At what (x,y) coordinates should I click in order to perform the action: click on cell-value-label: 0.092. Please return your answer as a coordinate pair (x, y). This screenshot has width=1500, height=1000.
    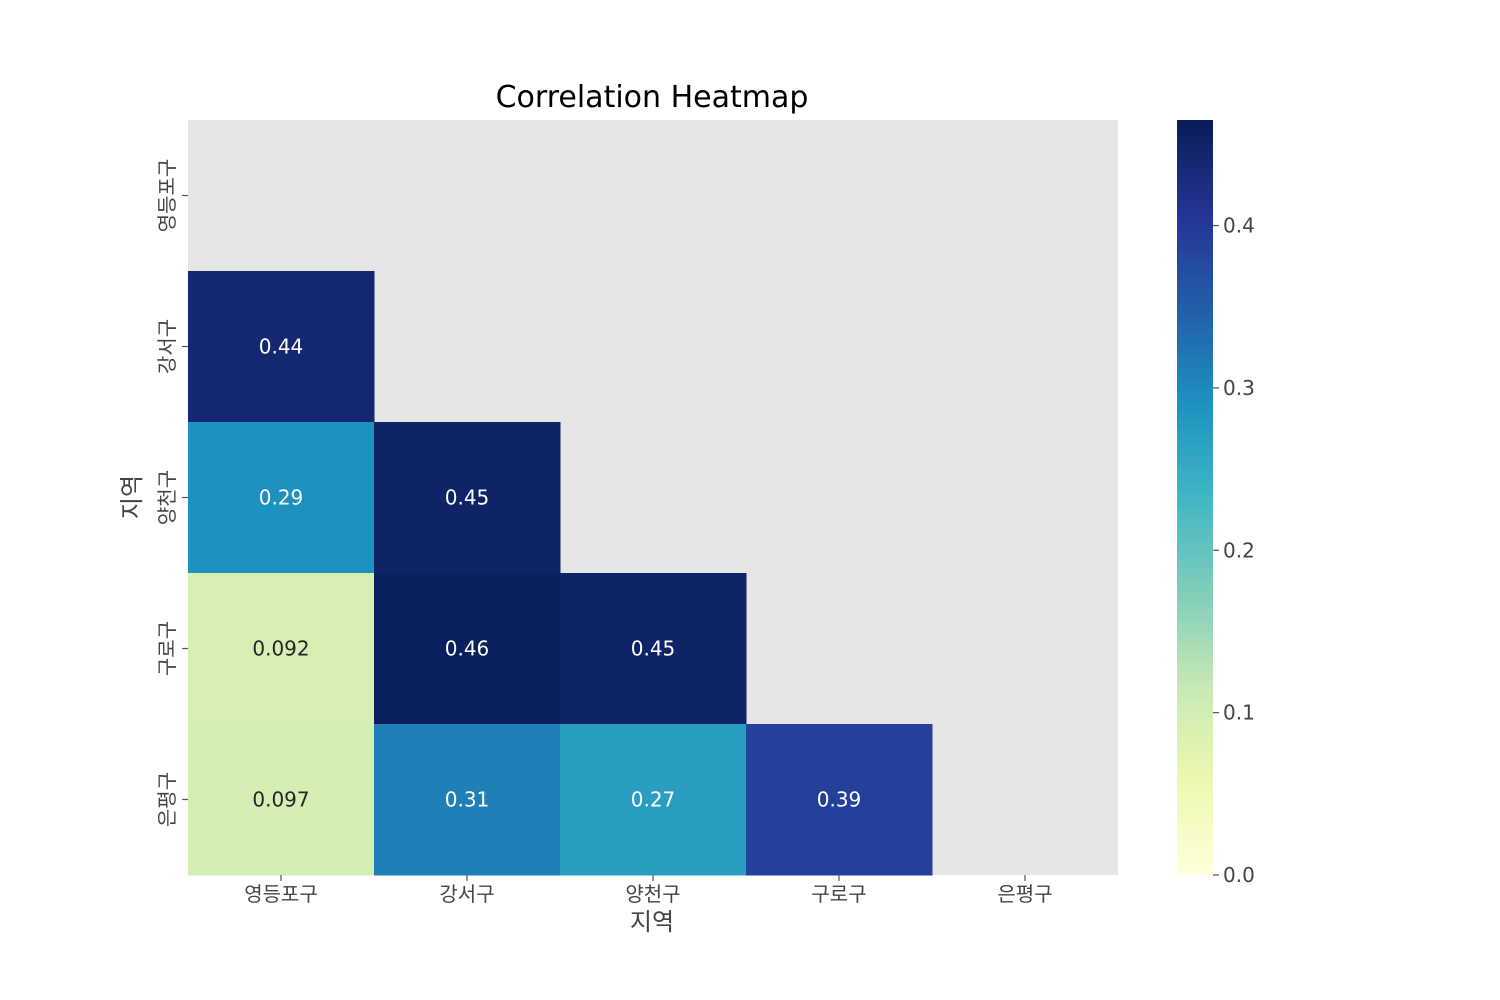
    Looking at the image, I should click on (280, 649).